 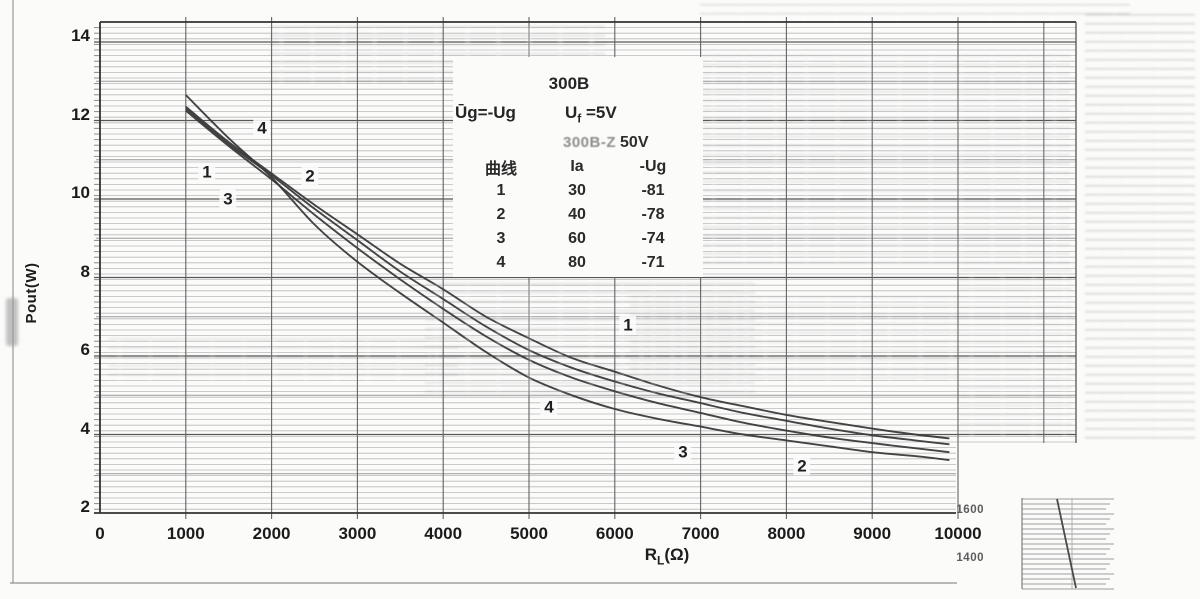 What do you see at coordinates (653, 190) in the screenshot?
I see `legend-table-cell: -81` at bounding box center [653, 190].